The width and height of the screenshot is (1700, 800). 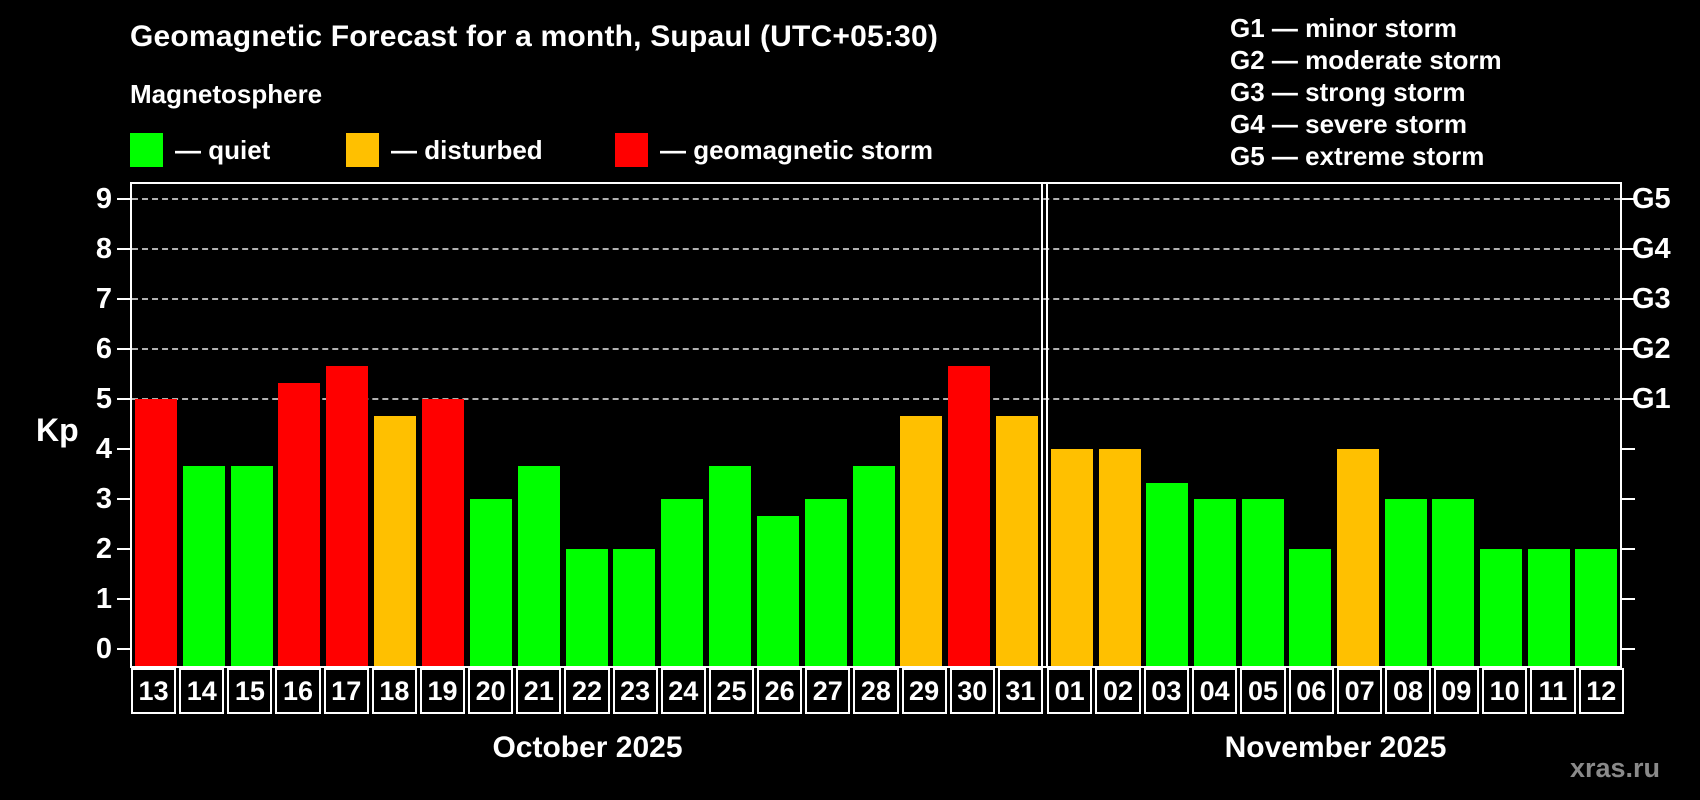 What do you see at coordinates (154, 691) in the screenshot?
I see `date-label-13: 13` at bounding box center [154, 691].